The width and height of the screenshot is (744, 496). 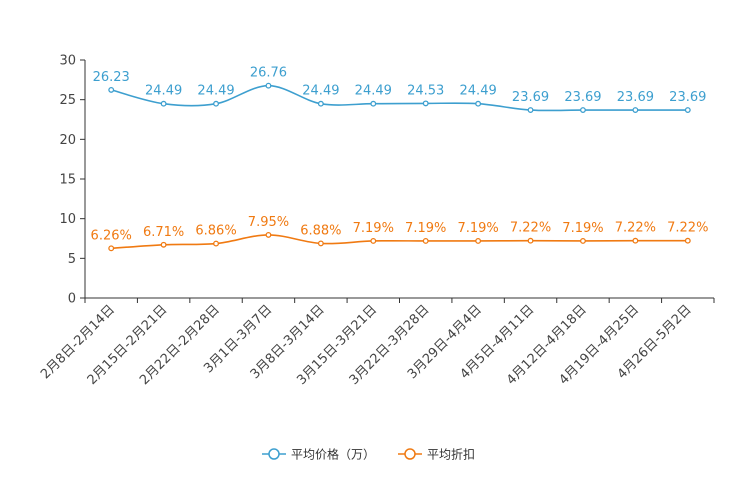 I want to click on price-series-line, so click(x=399, y=98).